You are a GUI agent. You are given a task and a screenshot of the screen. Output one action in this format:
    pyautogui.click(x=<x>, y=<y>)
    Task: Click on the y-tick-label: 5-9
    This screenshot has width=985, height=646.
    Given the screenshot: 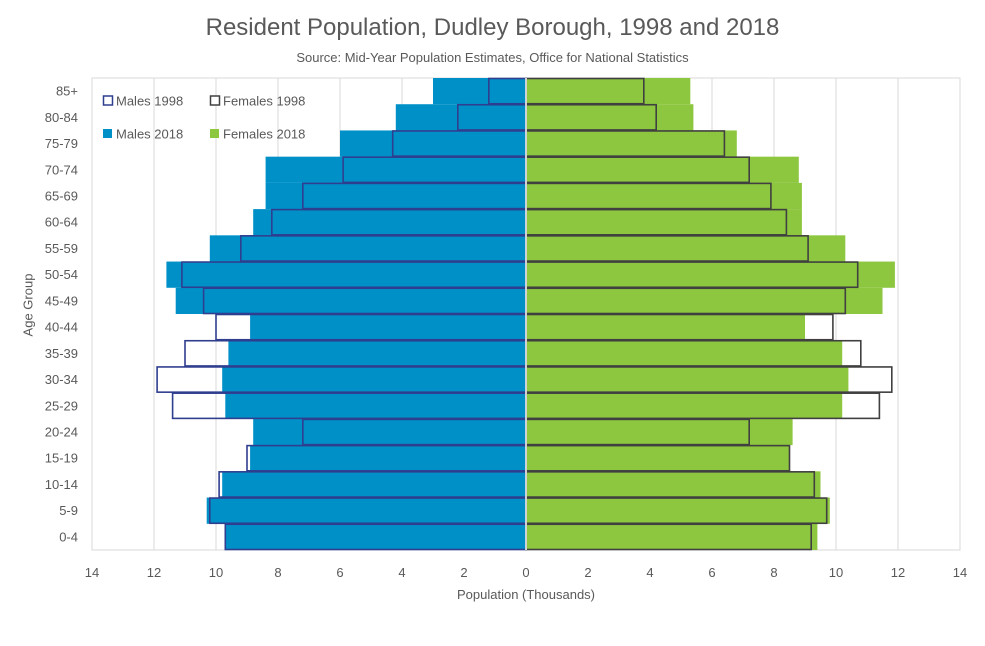 What is the action you would take?
    pyautogui.click(x=68, y=510)
    